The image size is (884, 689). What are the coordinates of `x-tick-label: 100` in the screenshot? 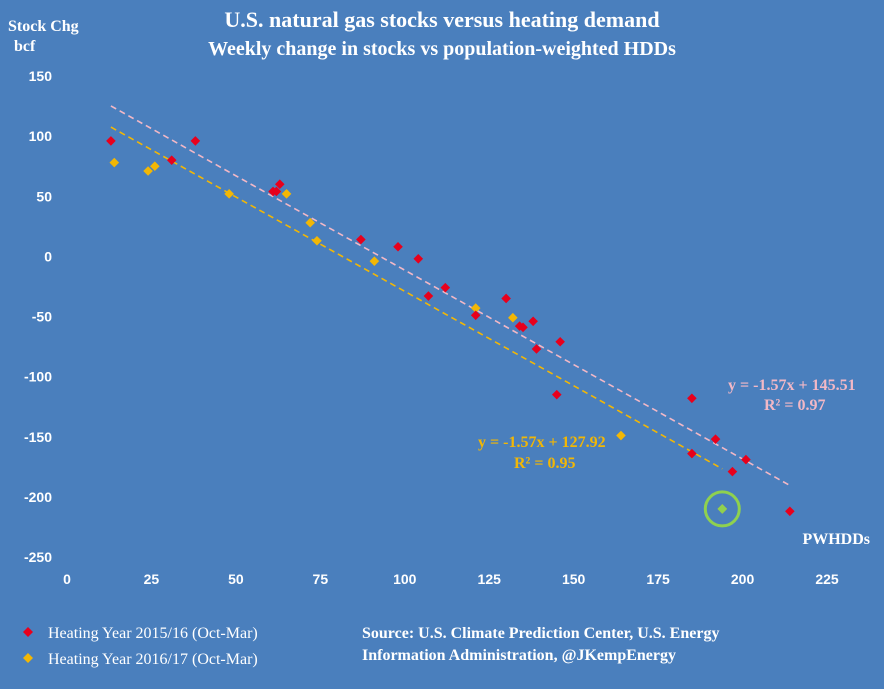 It's located at (405, 579).